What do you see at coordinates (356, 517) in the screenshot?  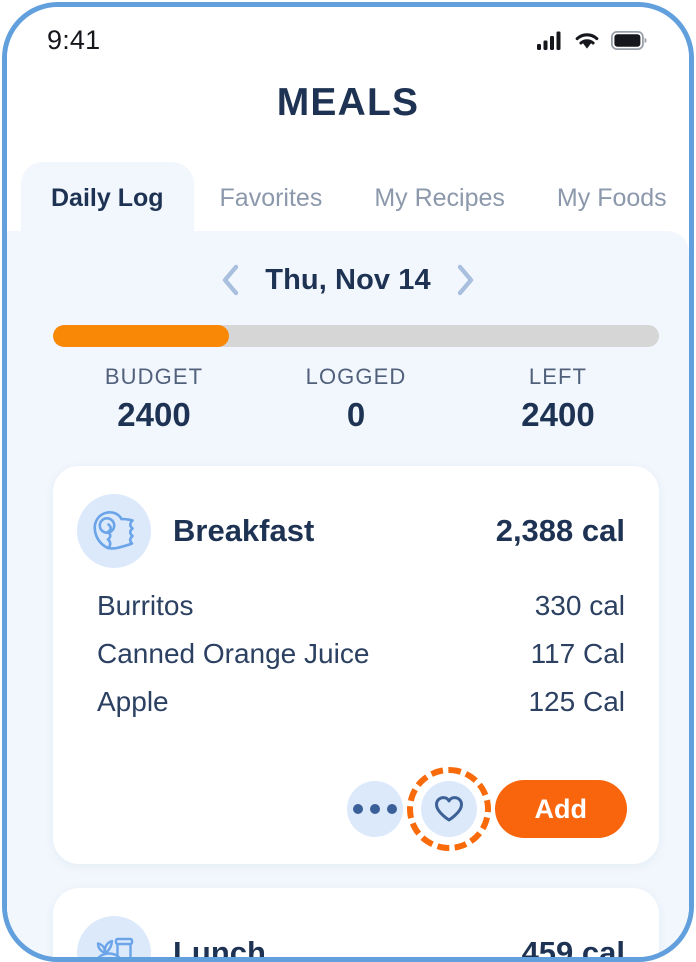 I see `meal-header: Breakfast 2,388 cal` at bounding box center [356, 517].